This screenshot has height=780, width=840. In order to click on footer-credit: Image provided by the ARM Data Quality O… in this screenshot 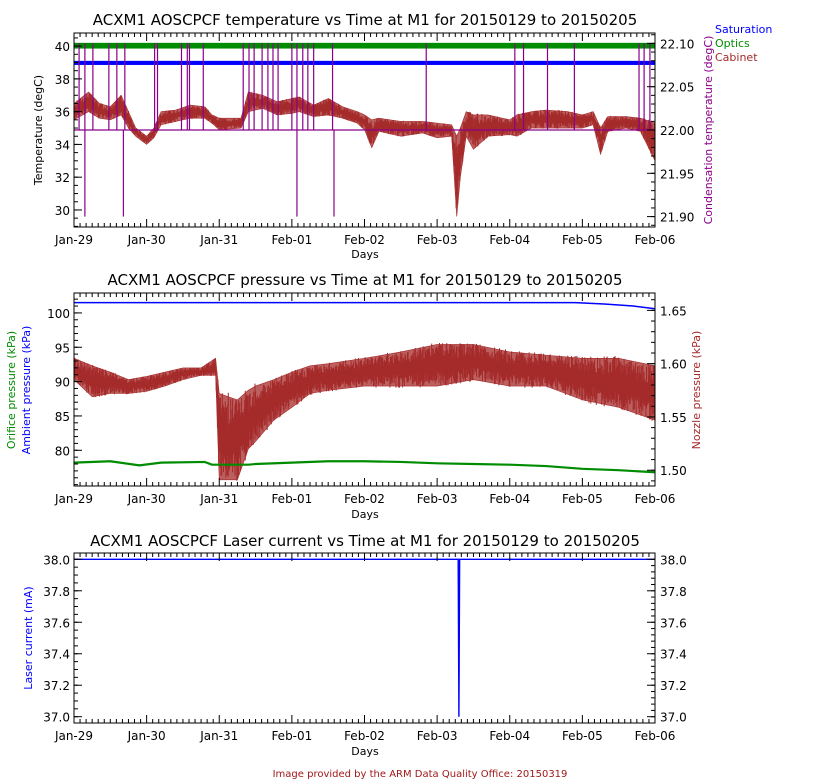, I will do `click(420, 774)`.